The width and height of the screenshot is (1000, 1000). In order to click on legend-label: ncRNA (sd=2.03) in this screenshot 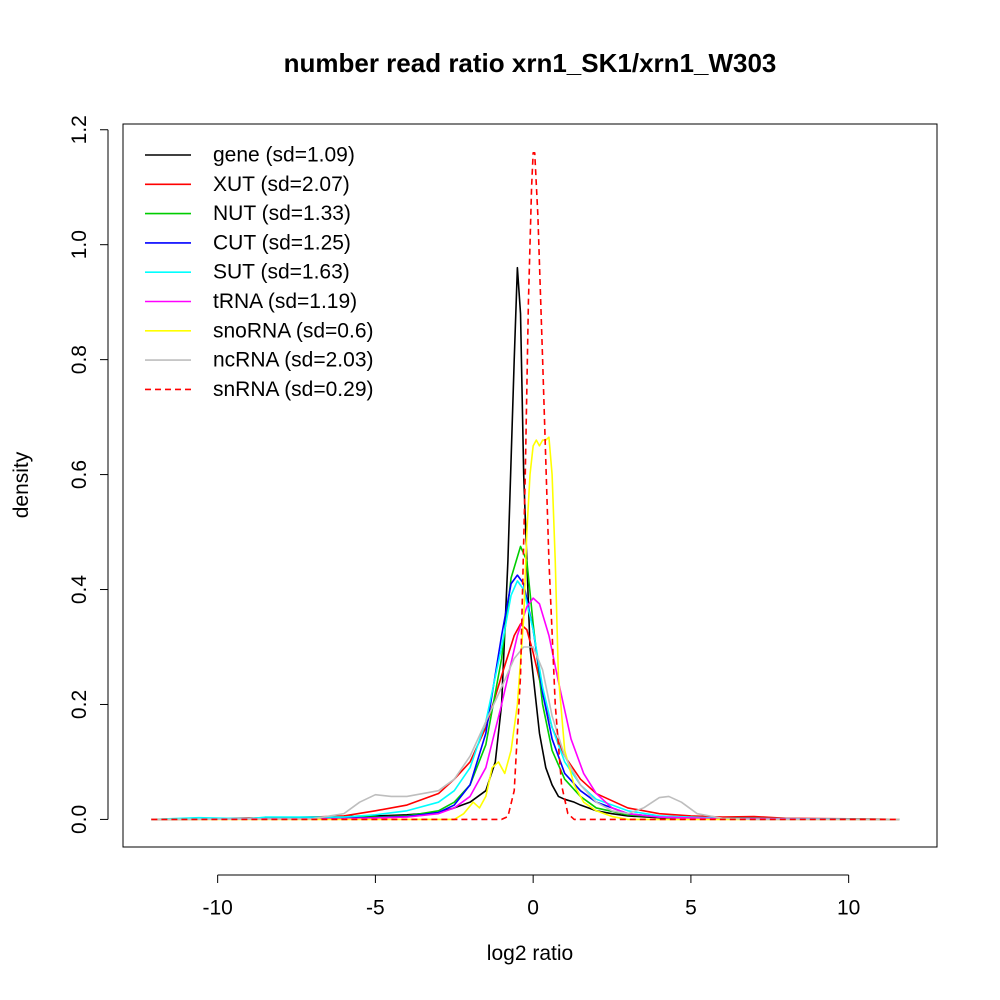, I will do `click(293, 360)`.